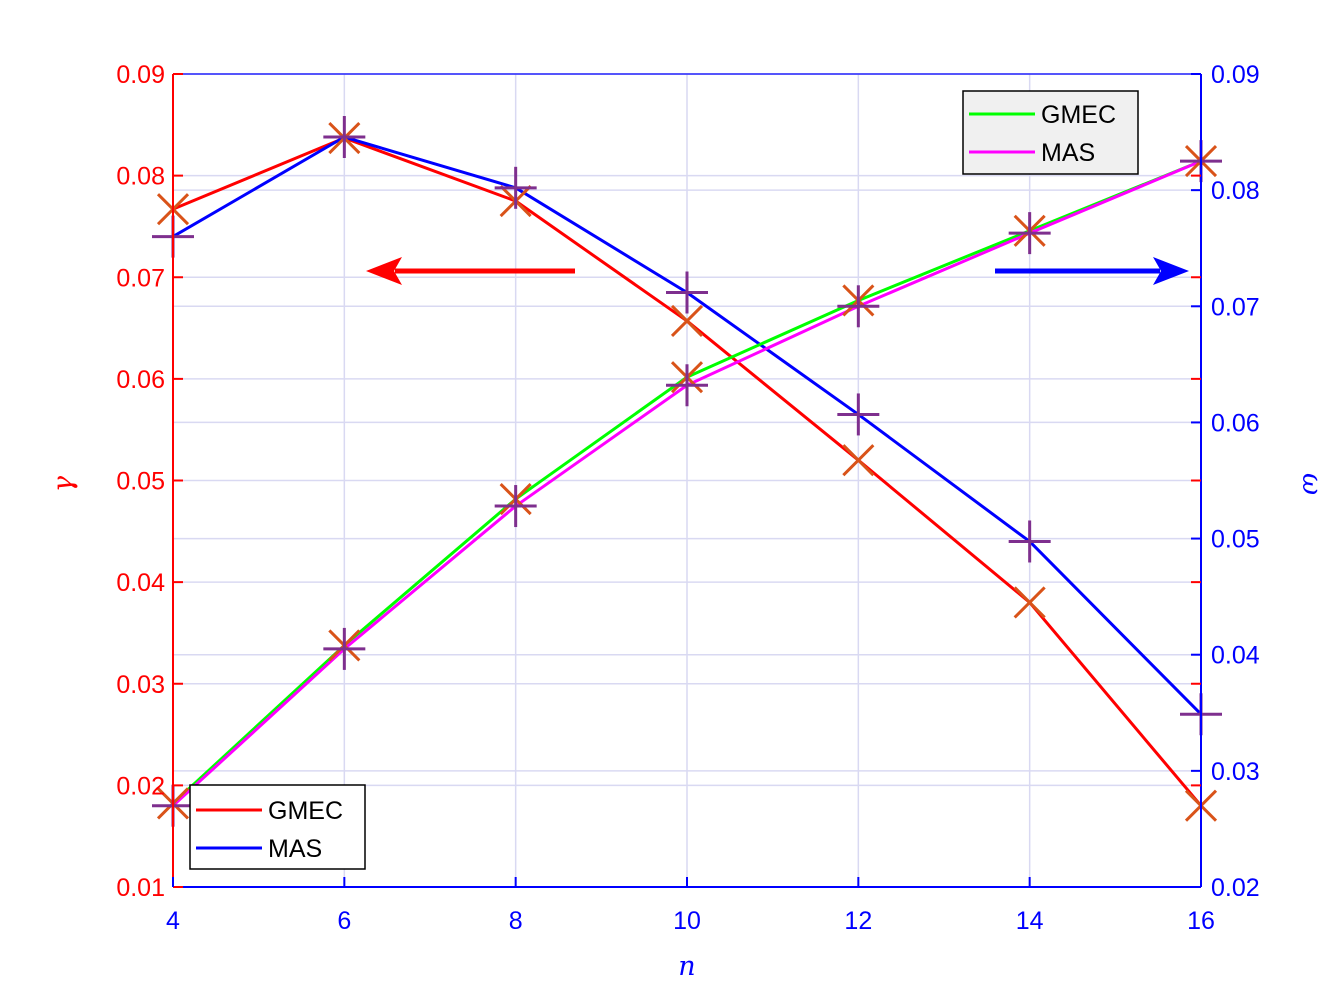  Describe the element at coordinates (63, 483) in the screenshot. I see `y-axis-label-left: γ` at that location.